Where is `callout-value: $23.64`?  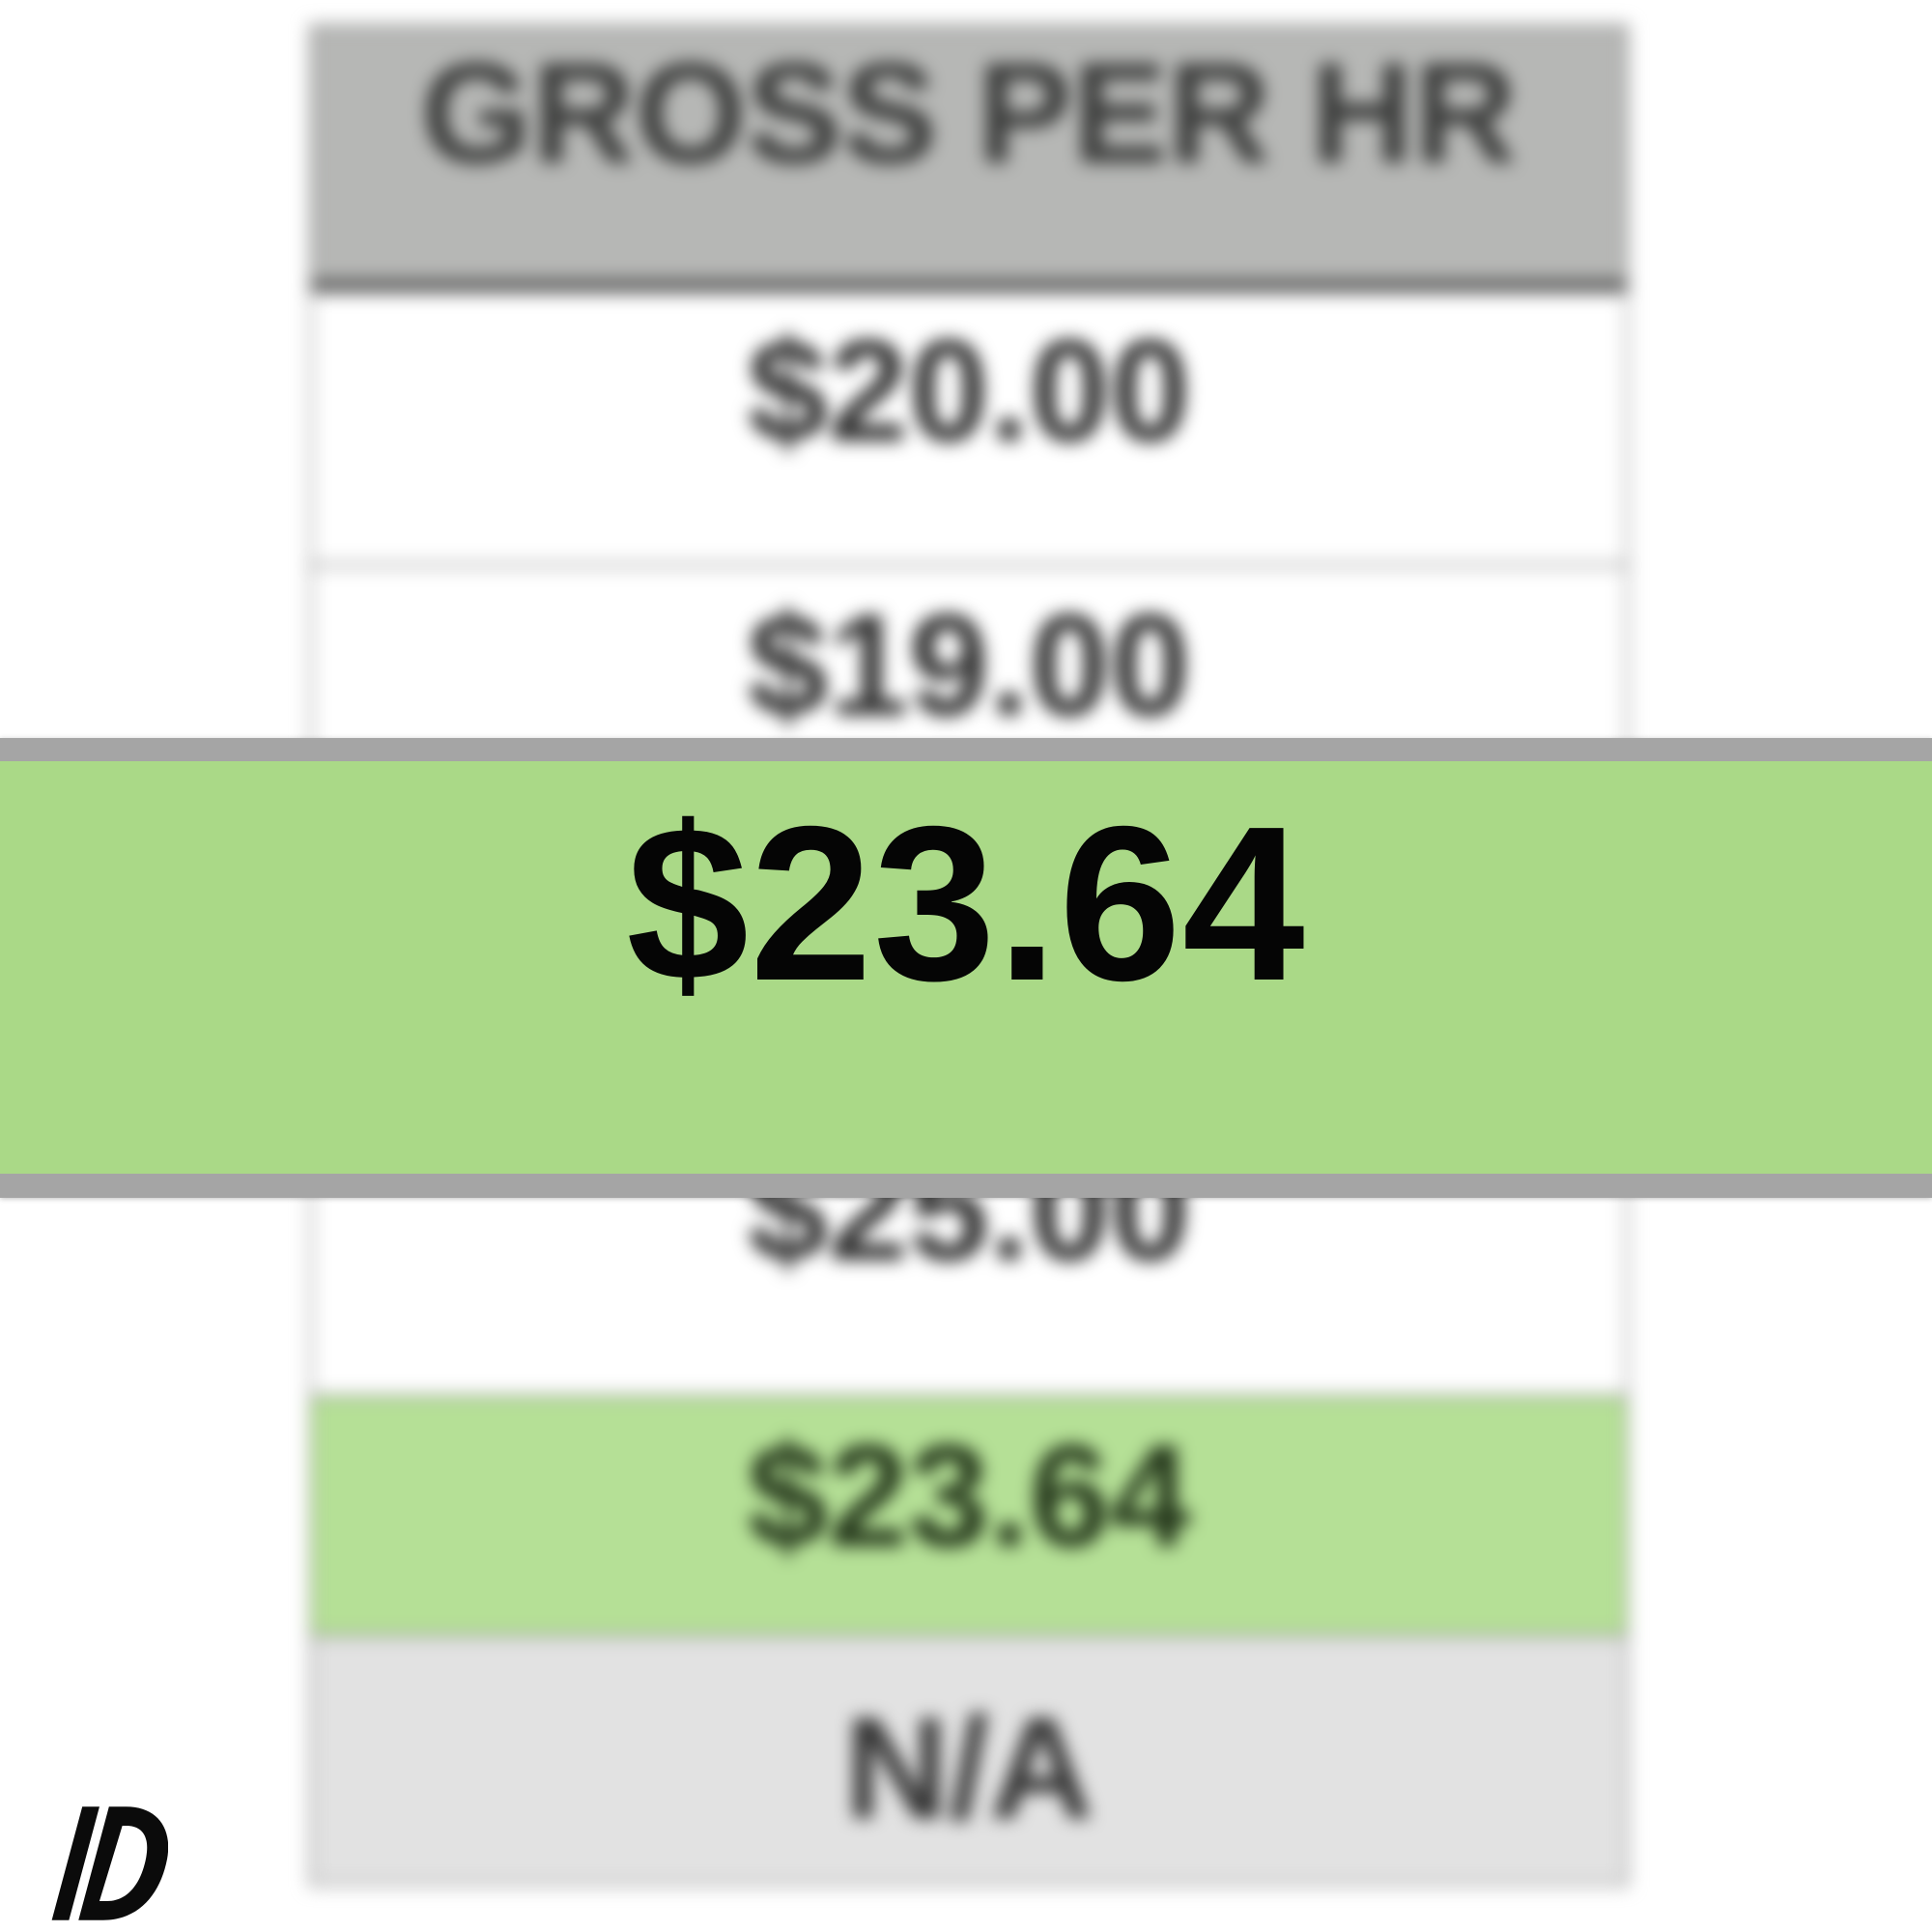
callout-value: $23.64 is located at coordinates (966, 904).